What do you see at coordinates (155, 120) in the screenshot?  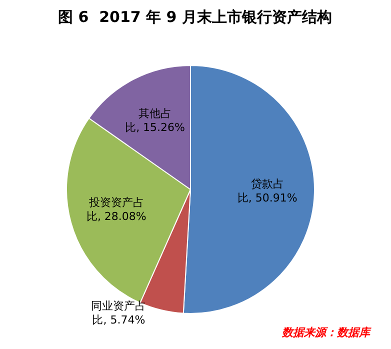 I see `slice-label: 其他占比, 15.26%` at bounding box center [155, 120].